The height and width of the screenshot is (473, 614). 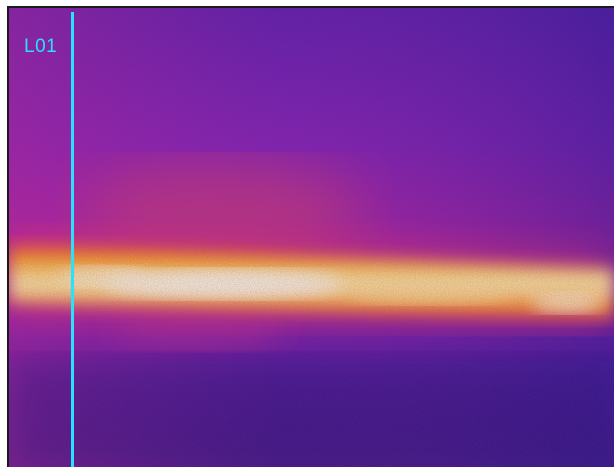 What do you see at coordinates (307, 470) in the screenshot?
I see `frame-bottom-edge` at bounding box center [307, 470].